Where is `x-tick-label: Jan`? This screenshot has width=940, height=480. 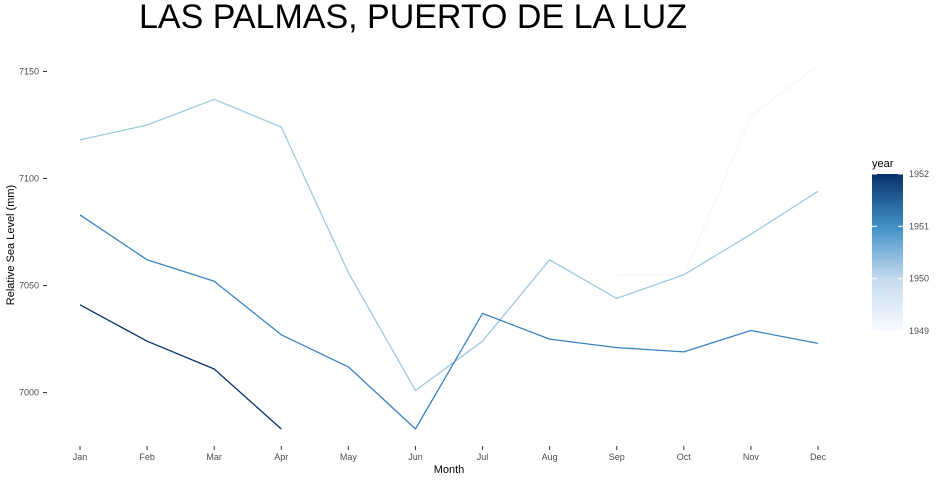 x-tick-label: Jan is located at coordinates (80, 457).